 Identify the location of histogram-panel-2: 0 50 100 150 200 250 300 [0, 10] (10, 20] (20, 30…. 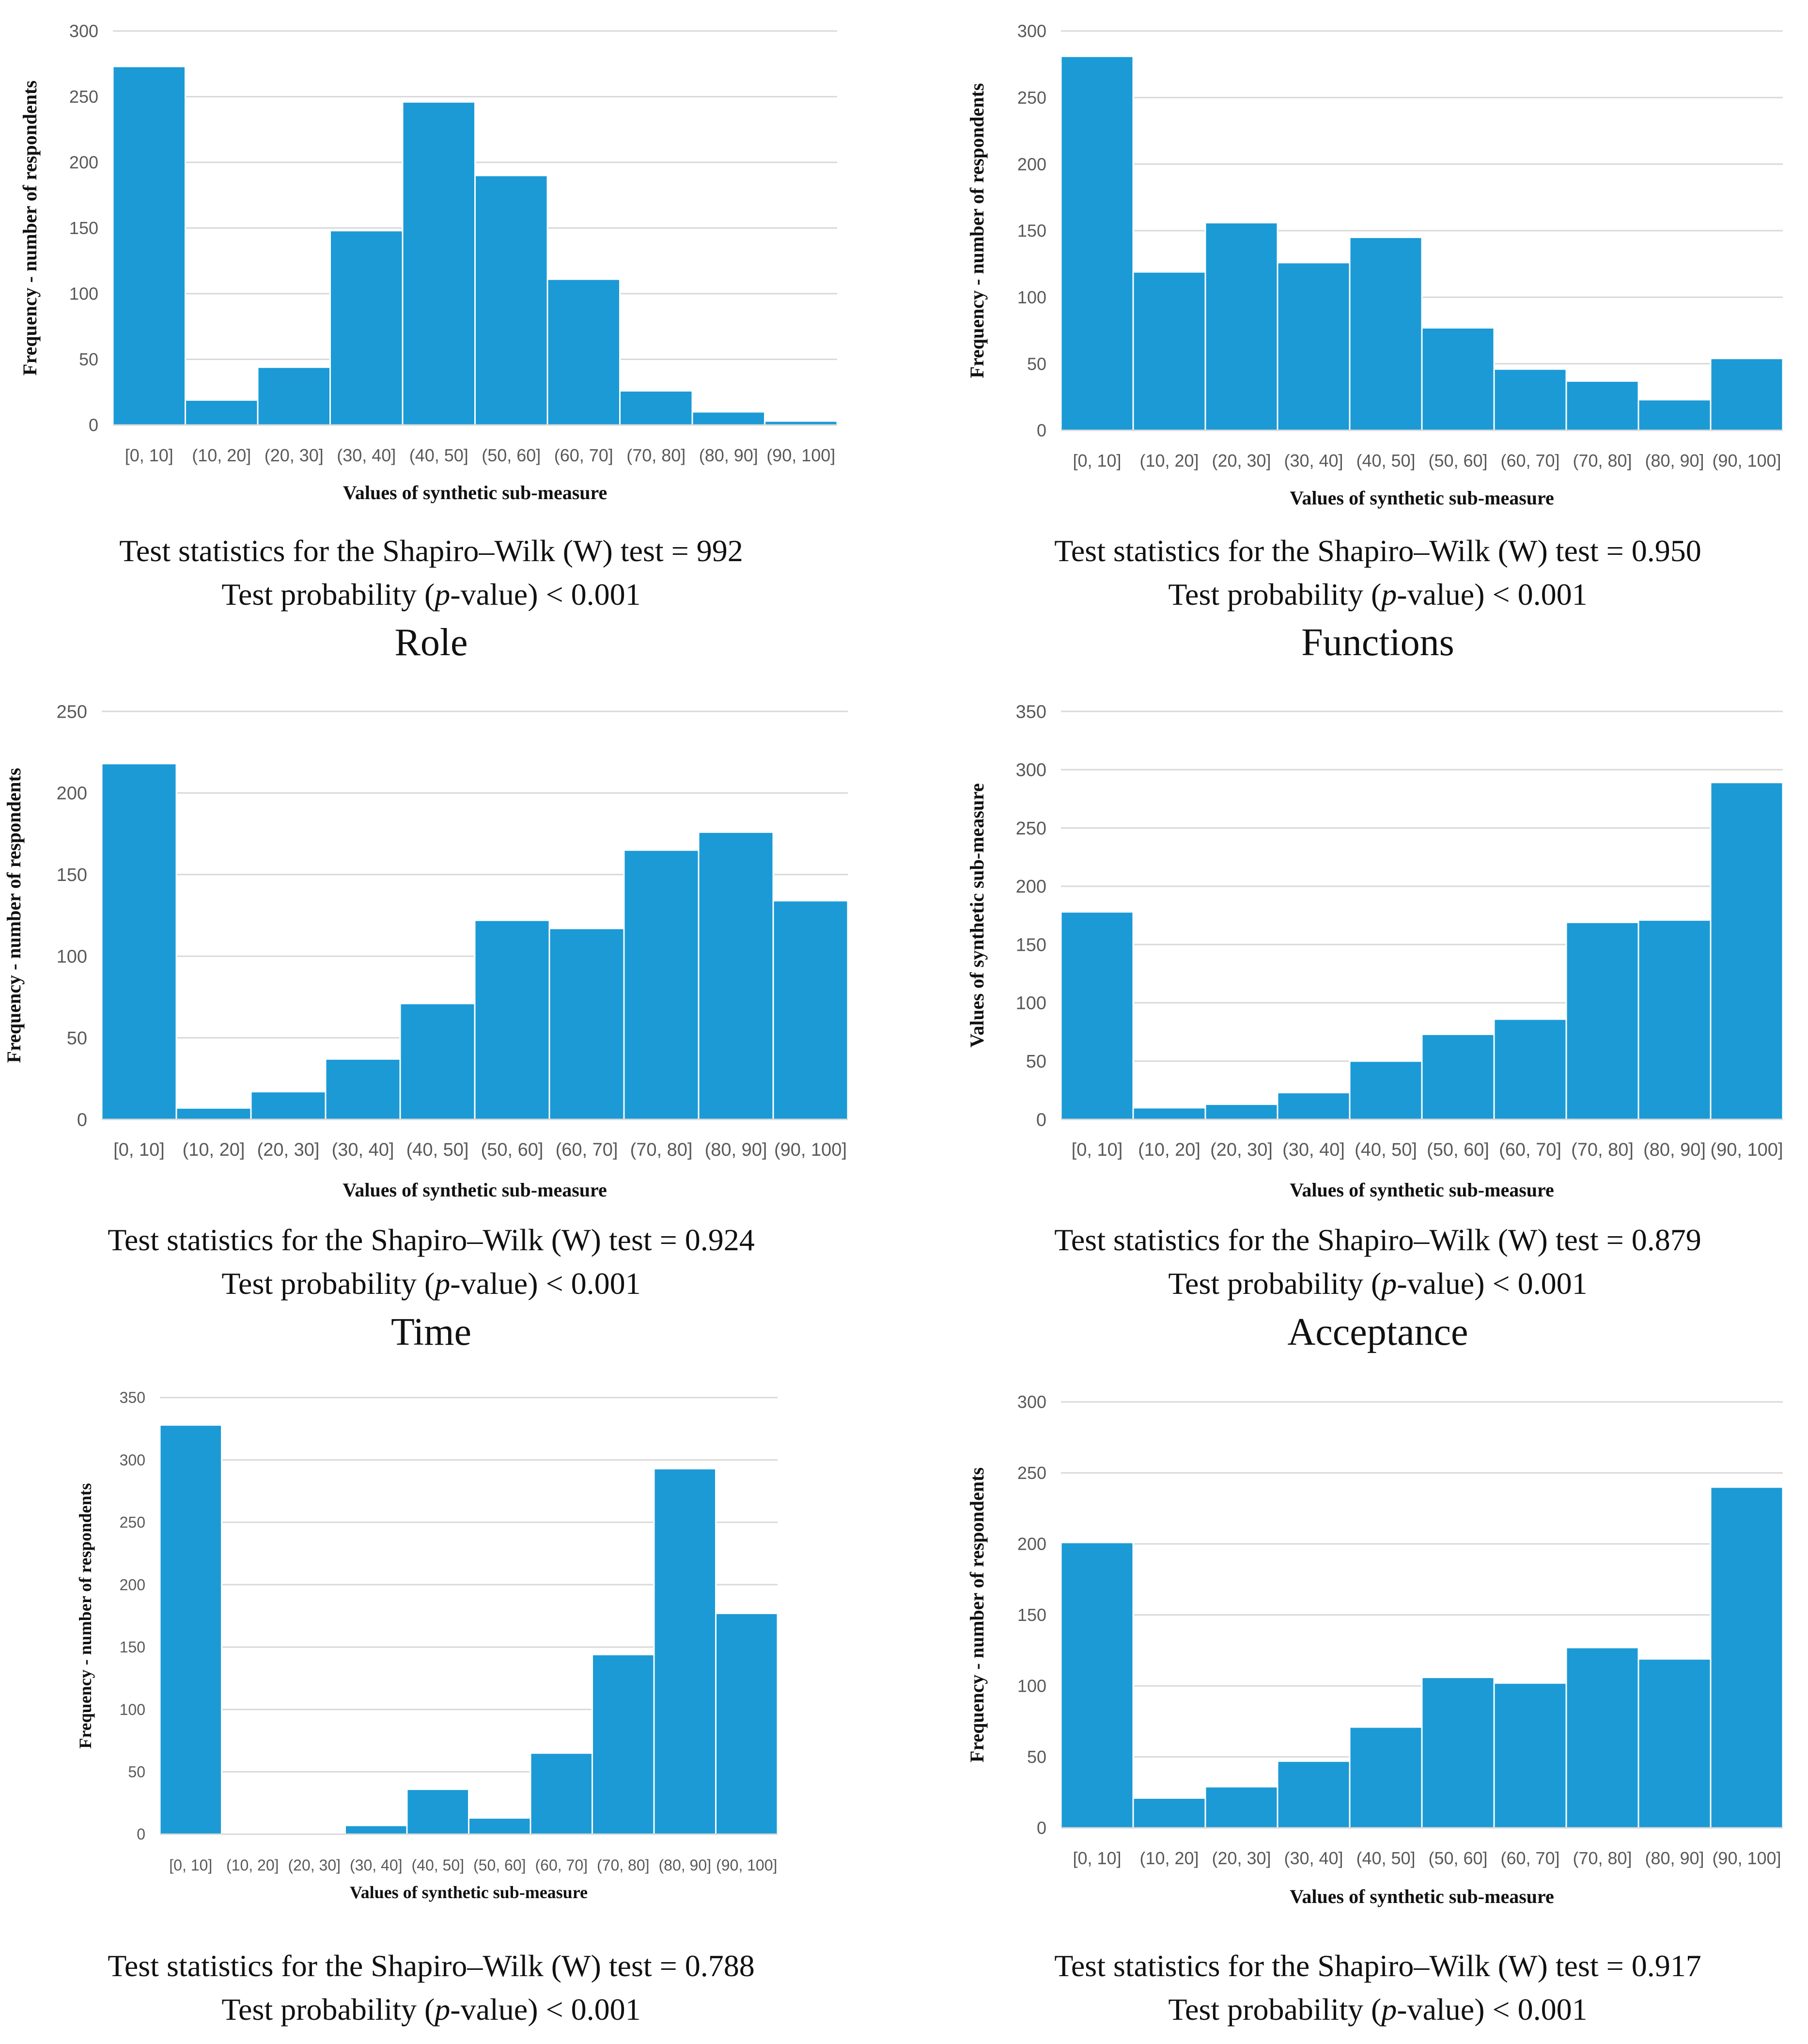
(1375, 342).